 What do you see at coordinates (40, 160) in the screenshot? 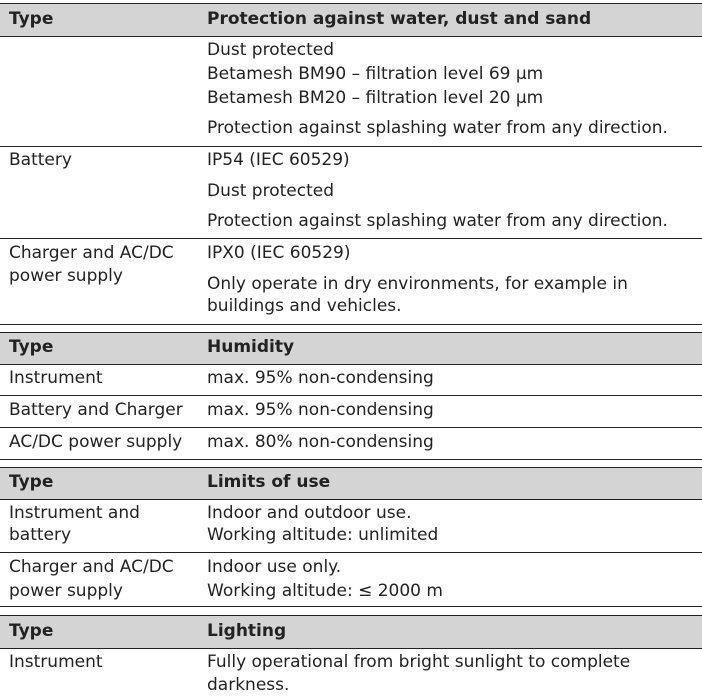
I see `cell-type: Battery` at bounding box center [40, 160].